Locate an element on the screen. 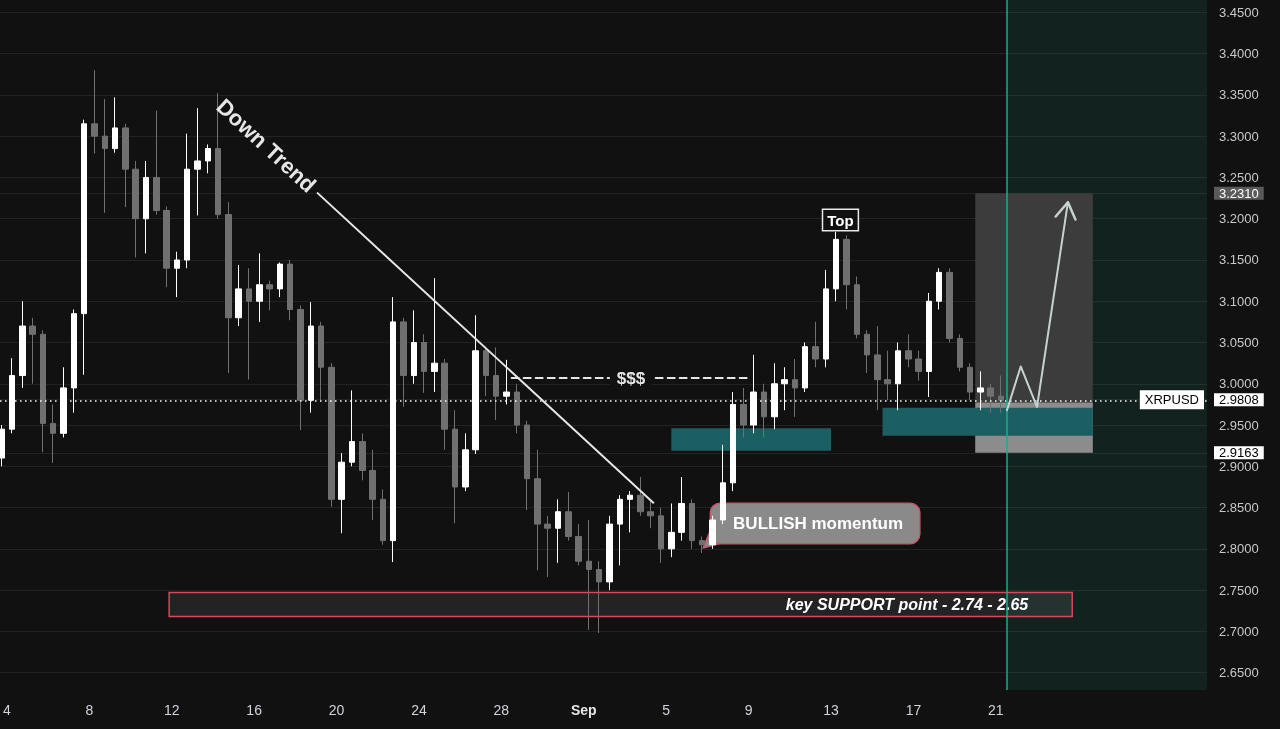 This screenshot has height=729, width=1280. y-tick-label: 2.8500 is located at coordinates (1239, 508).